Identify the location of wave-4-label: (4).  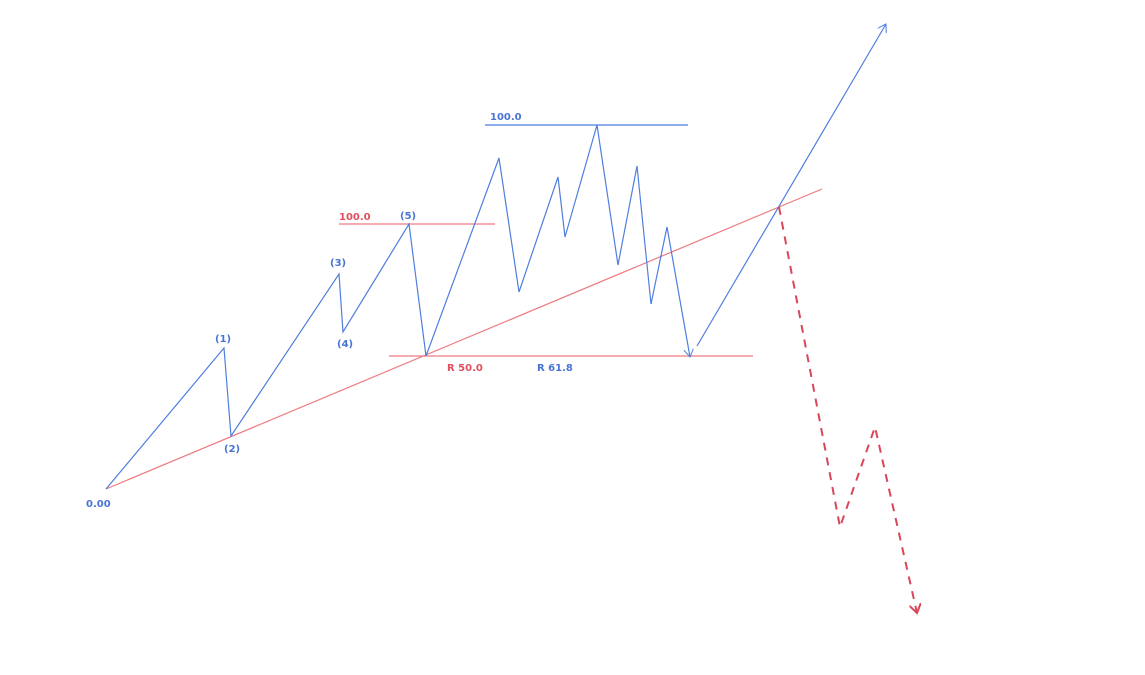
(345, 344).